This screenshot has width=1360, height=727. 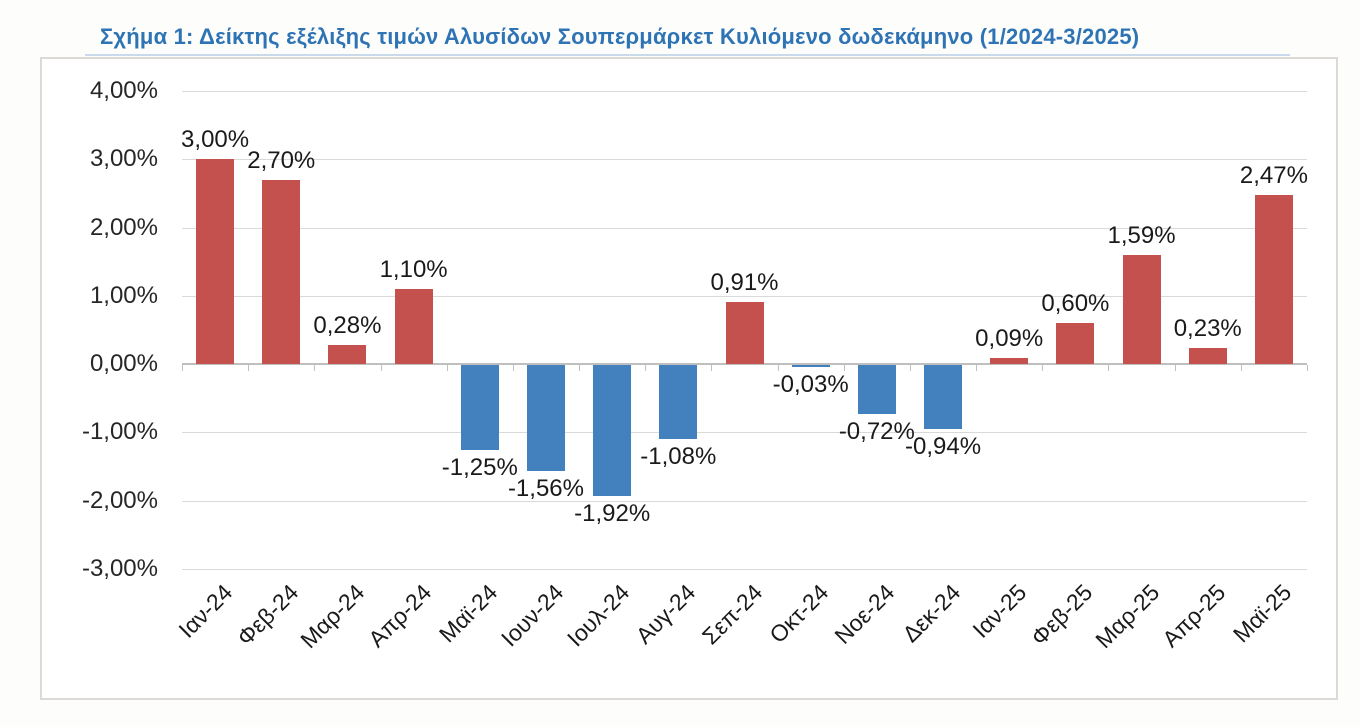 I want to click on bar-value-label: 2,70%, so click(x=281, y=160).